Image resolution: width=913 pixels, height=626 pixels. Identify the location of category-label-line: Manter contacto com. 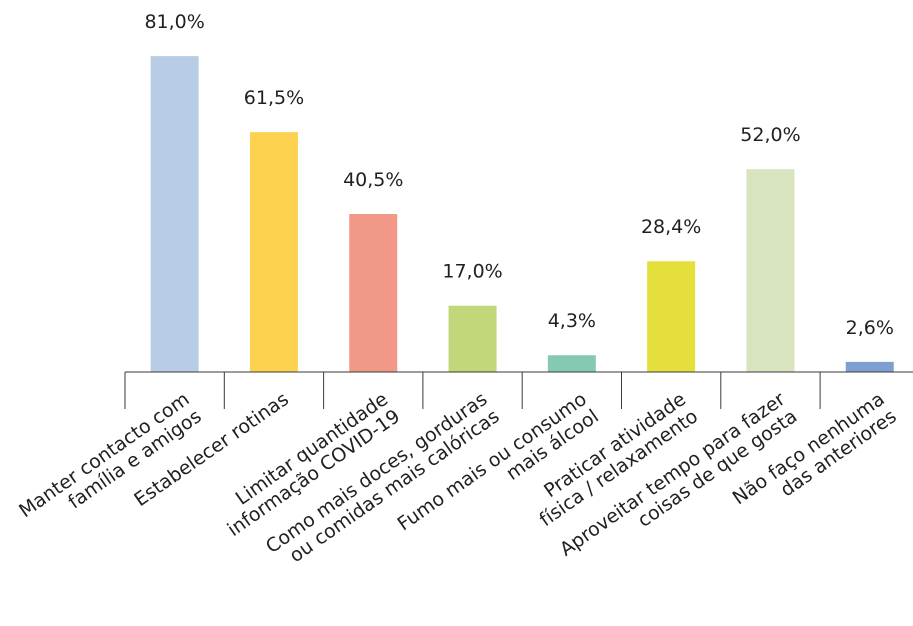
(104, 455).